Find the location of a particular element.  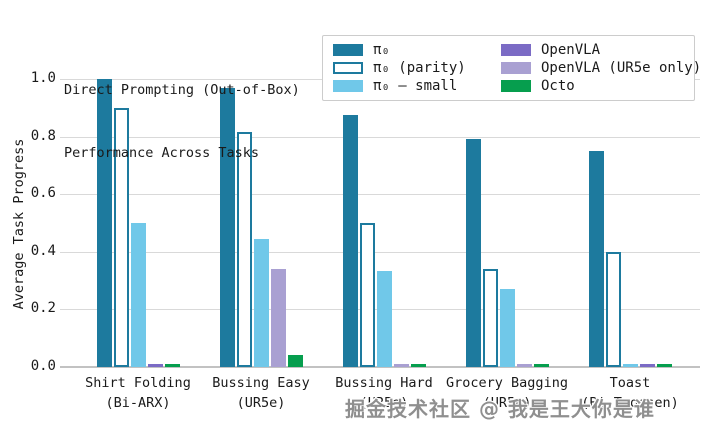

legend-item: Octo is located at coordinates (601, 86).